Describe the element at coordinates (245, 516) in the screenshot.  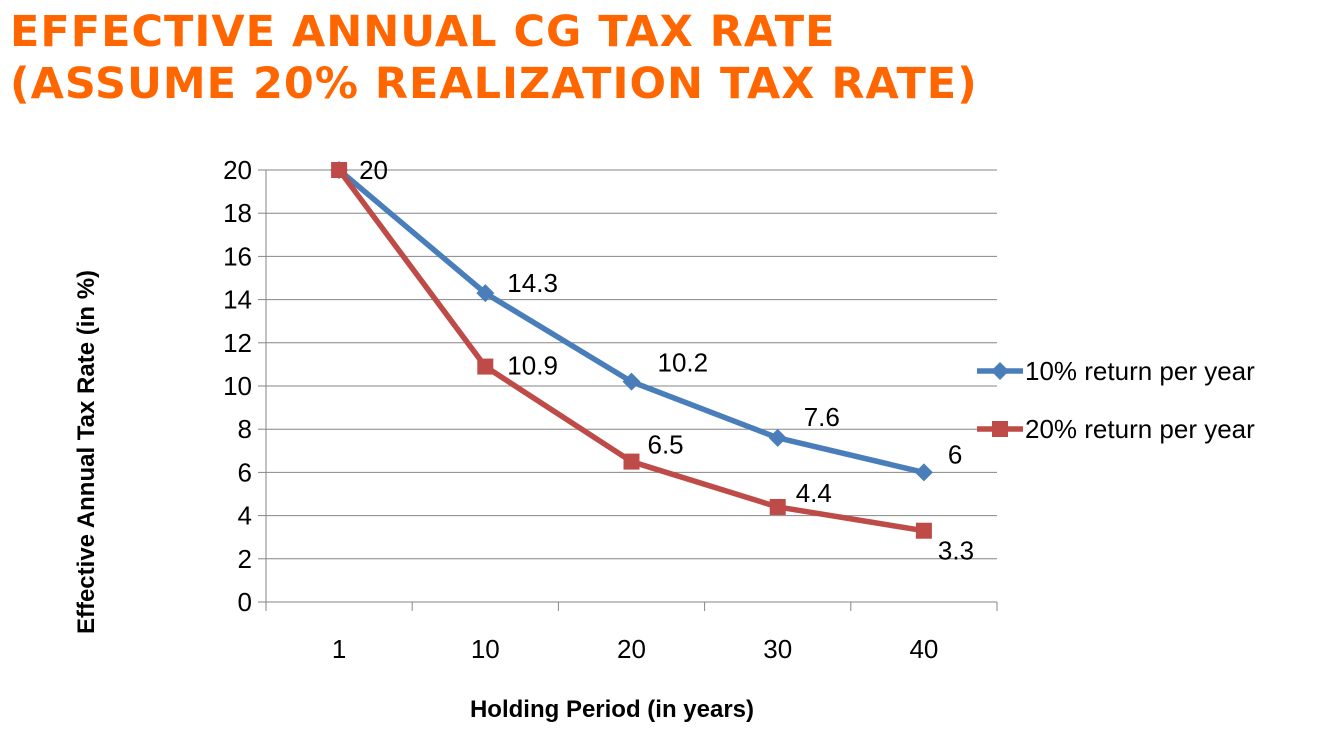
I see `y-tick-label: 4` at that location.